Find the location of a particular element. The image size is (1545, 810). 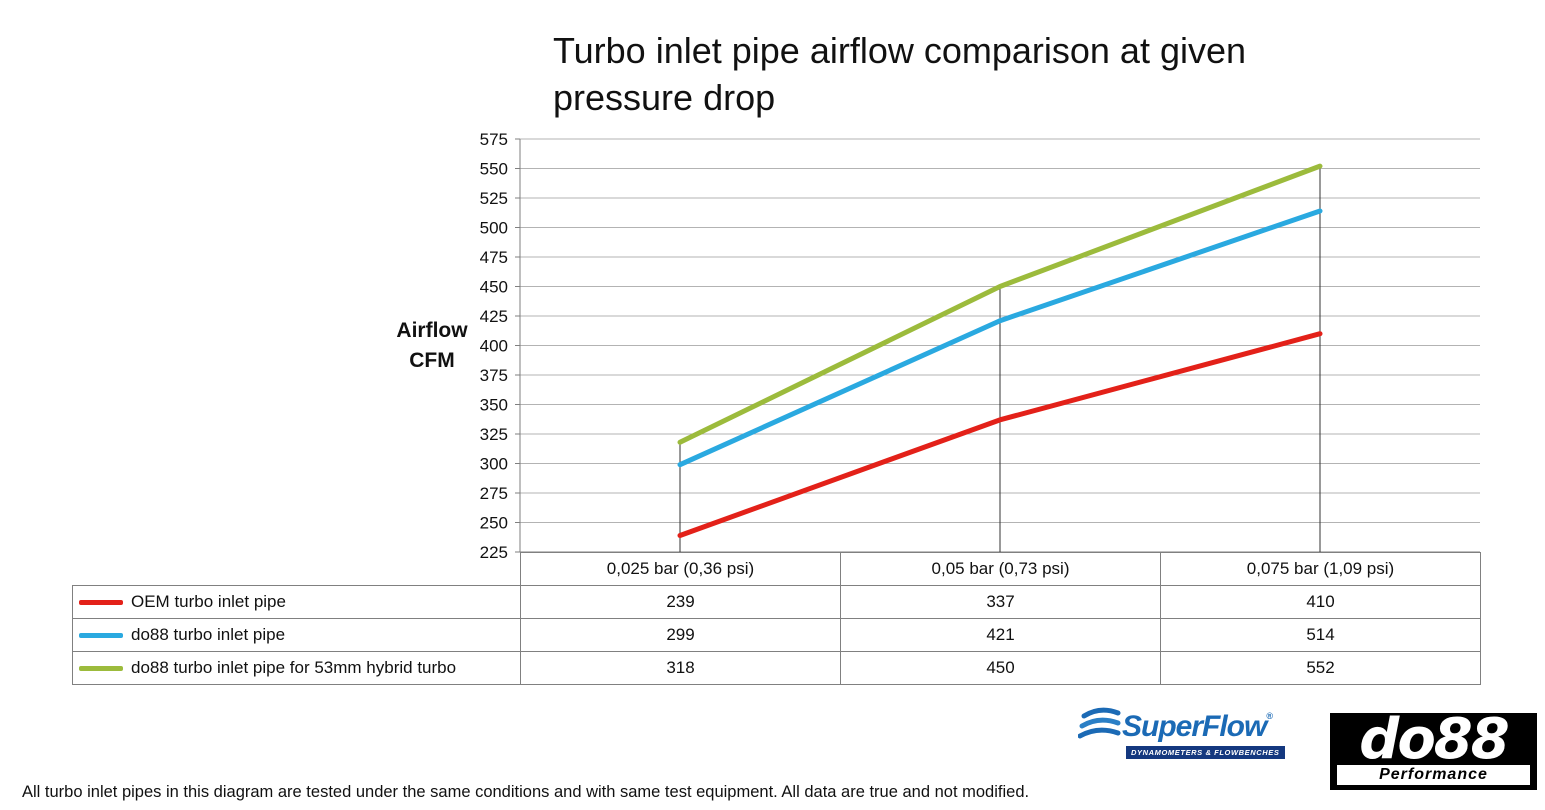

superflow-tagline: DYNAMOMETERS & FLOWBENCHES is located at coordinates (1205, 752).